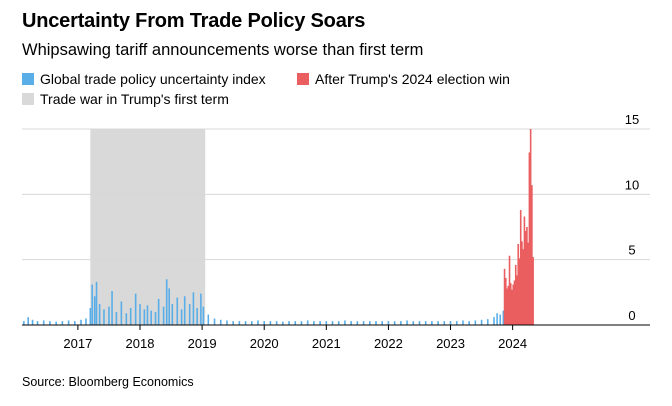 Image resolution: width=672 pixels, height=406 pixels. What do you see at coordinates (388, 343) in the screenshot?
I see `x-tick-label-2022: 2022` at bounding box center [388, 343].